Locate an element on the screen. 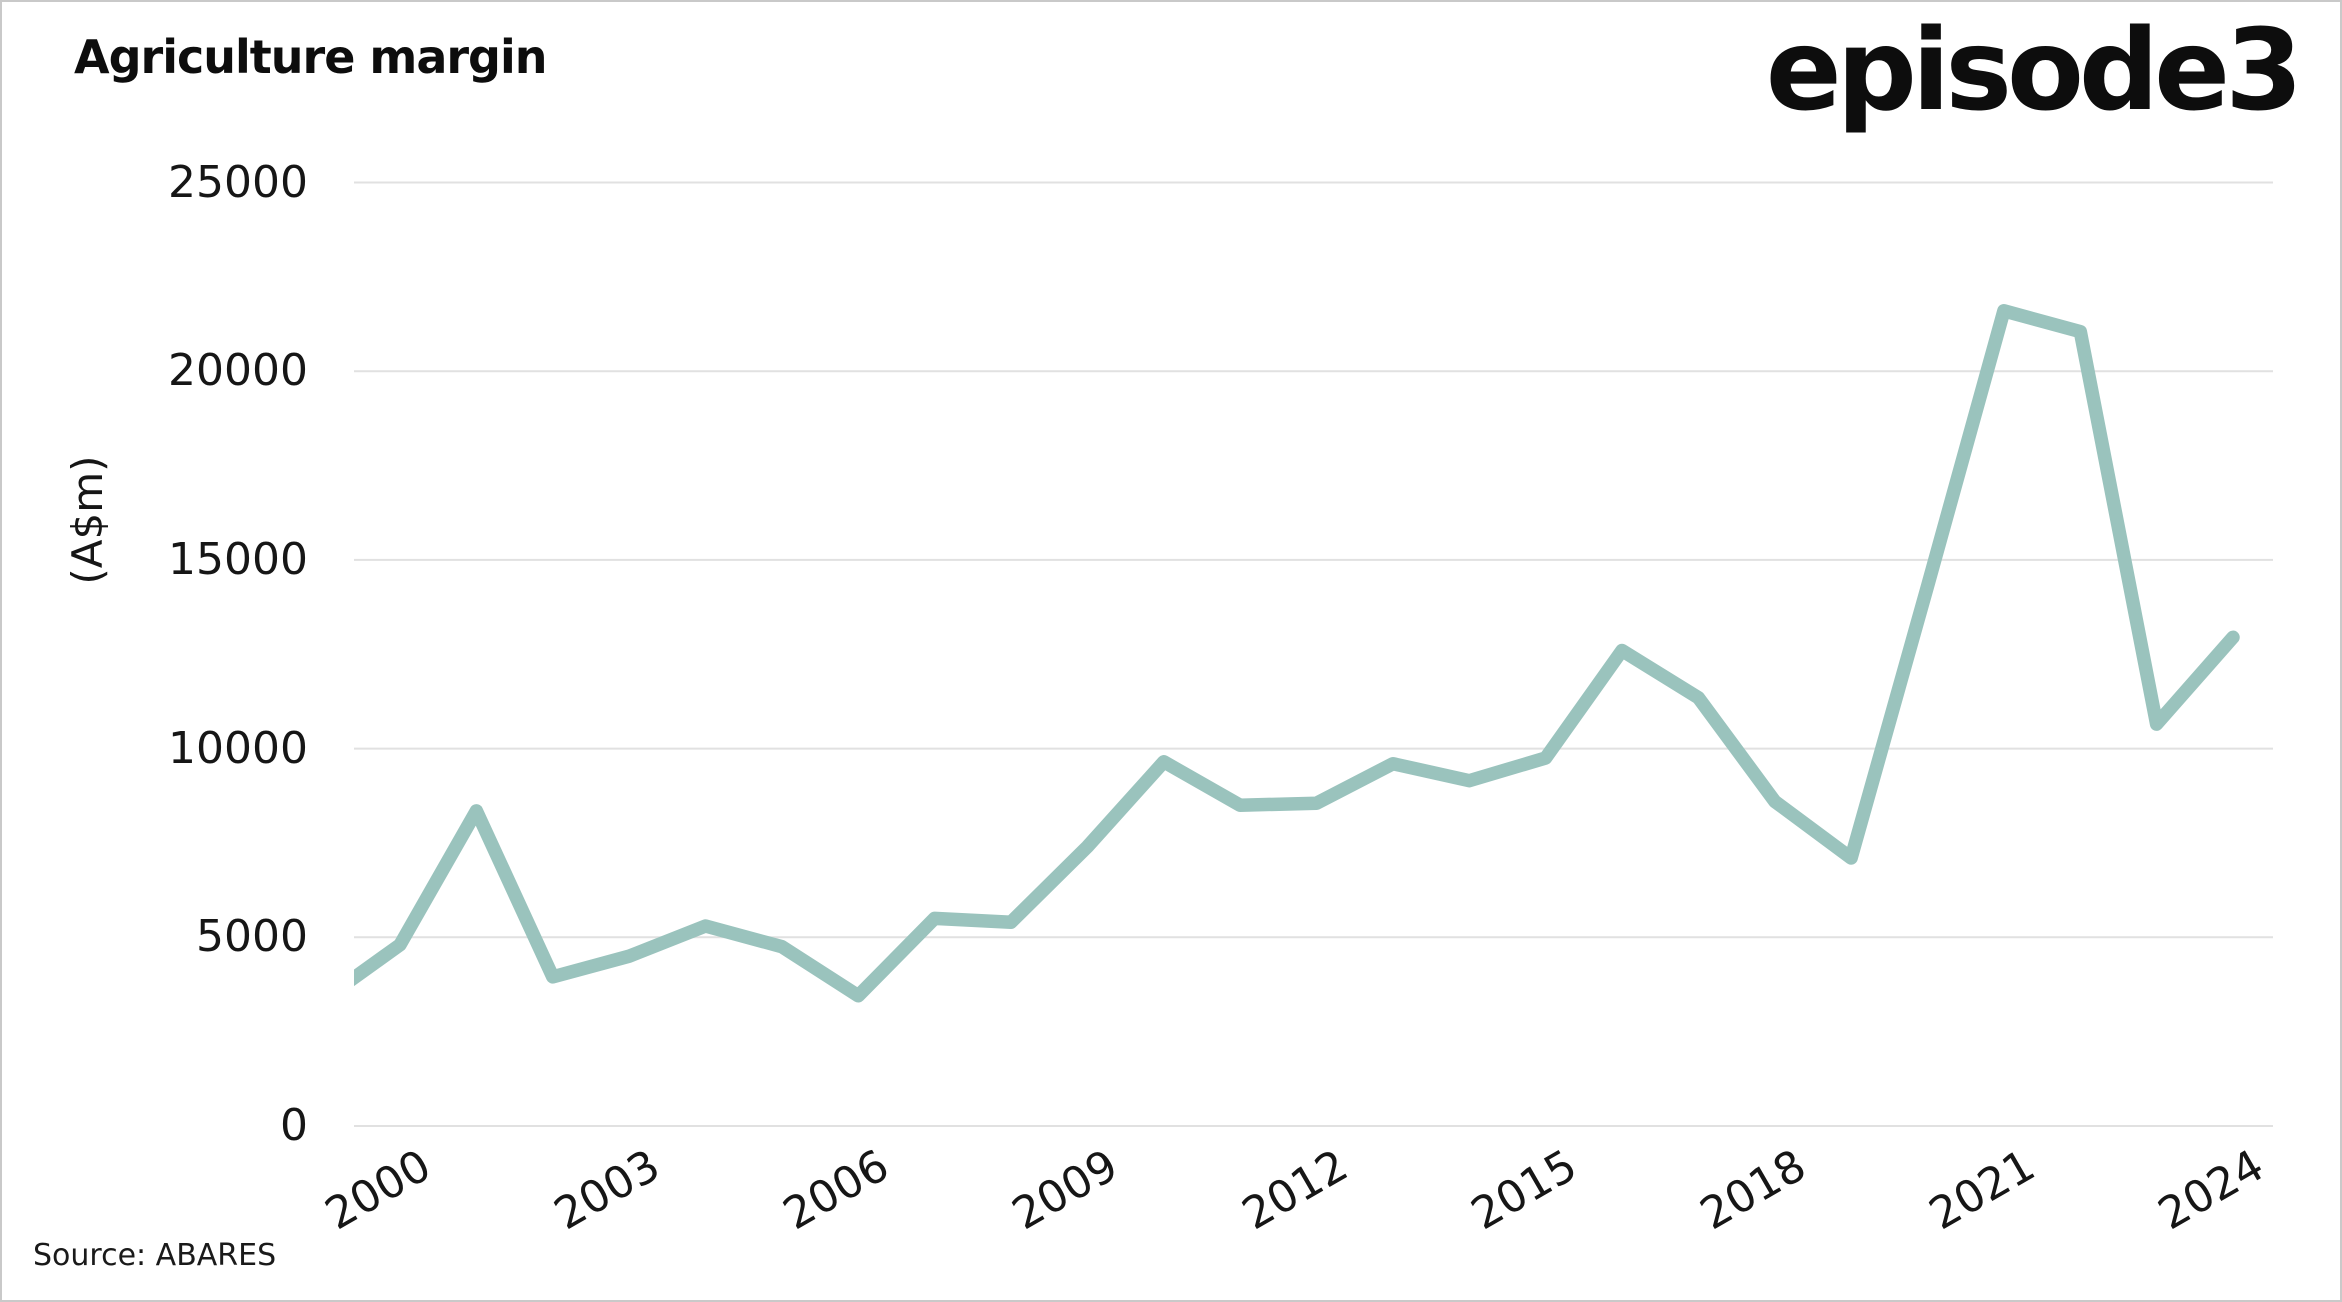 The height and width of the screenshot is (1302, 2342). y-tick-label: 5000 is located at coordinates (252, 936).